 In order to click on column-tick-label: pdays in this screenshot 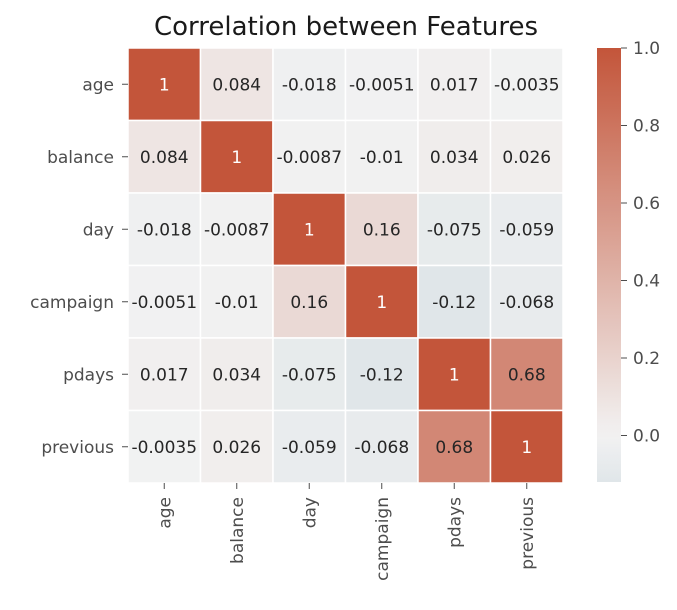, I will do `click(455, 522)`.